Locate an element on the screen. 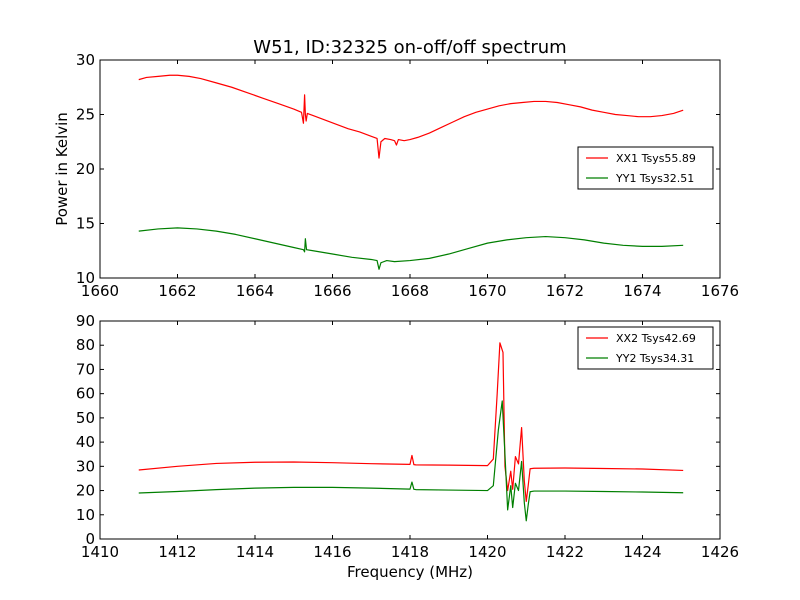 The width and height of the screenshot is (800, 600). legend: XX2 Tsys42.69 YY2 Tsys34.31 is located at coordinates (645, 348).